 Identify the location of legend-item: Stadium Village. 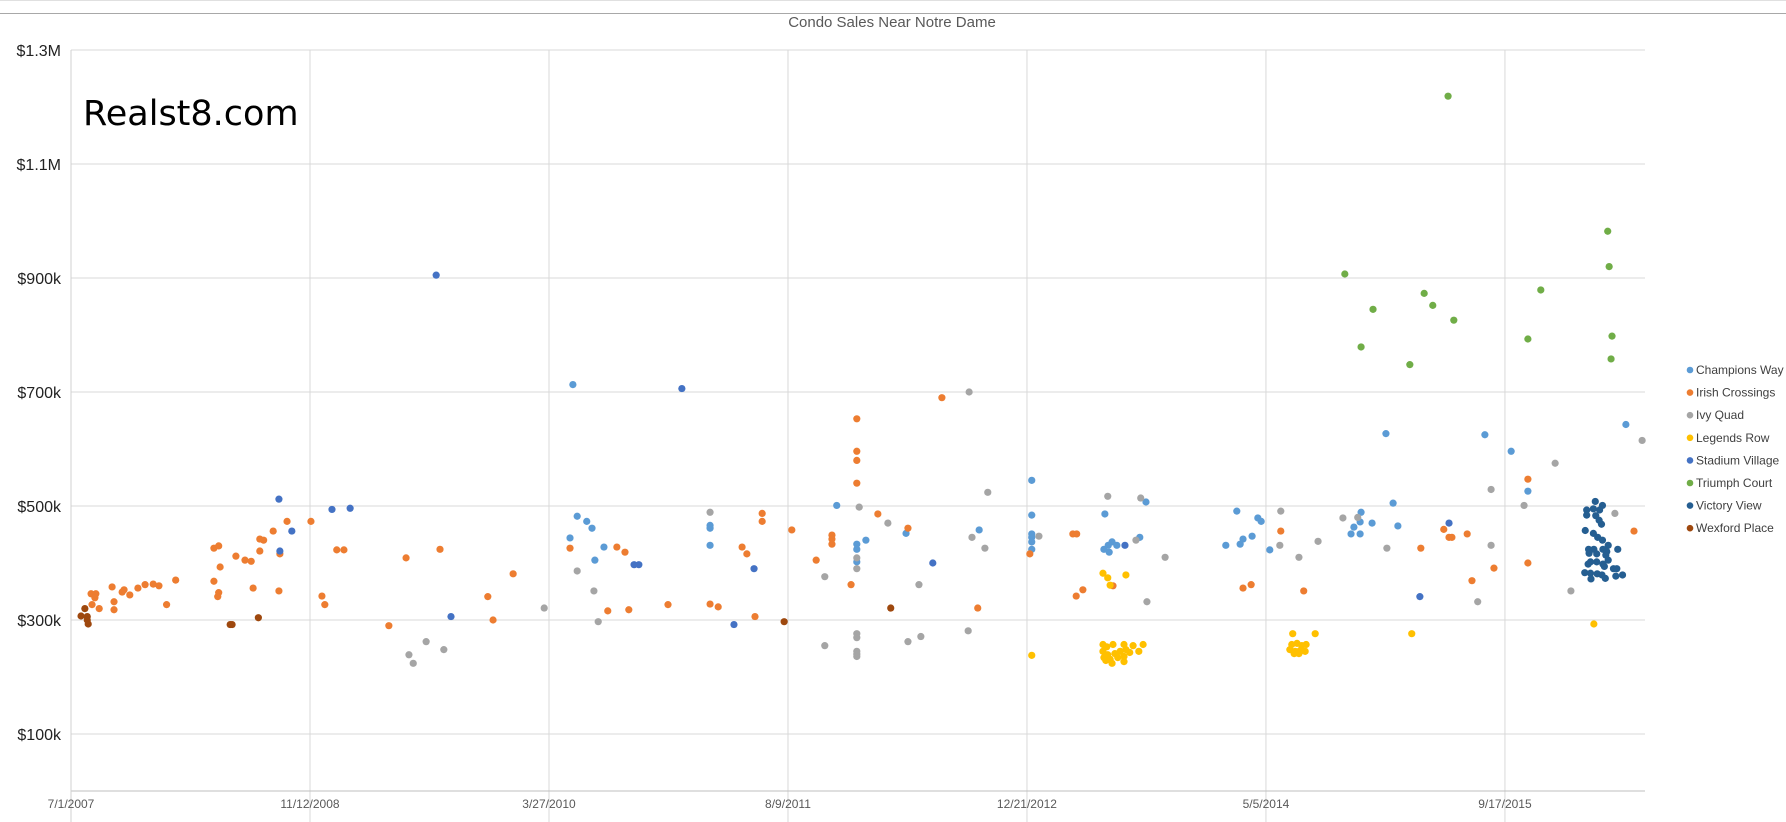
(1733, 460).